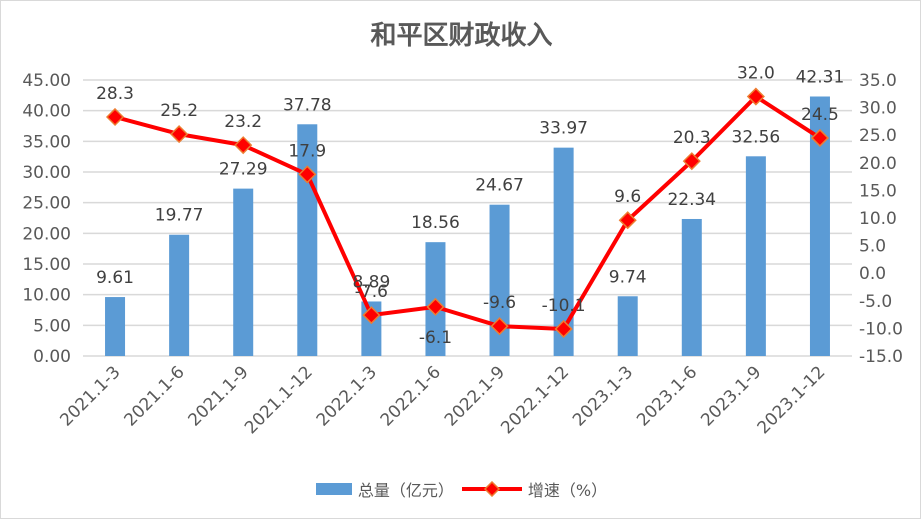 This screenshot has width=921, height=519. What do you see at coordinates (627, 197) in the screenshot?
I see `line-data-label: 9.6` at bounding box center [627, 197].